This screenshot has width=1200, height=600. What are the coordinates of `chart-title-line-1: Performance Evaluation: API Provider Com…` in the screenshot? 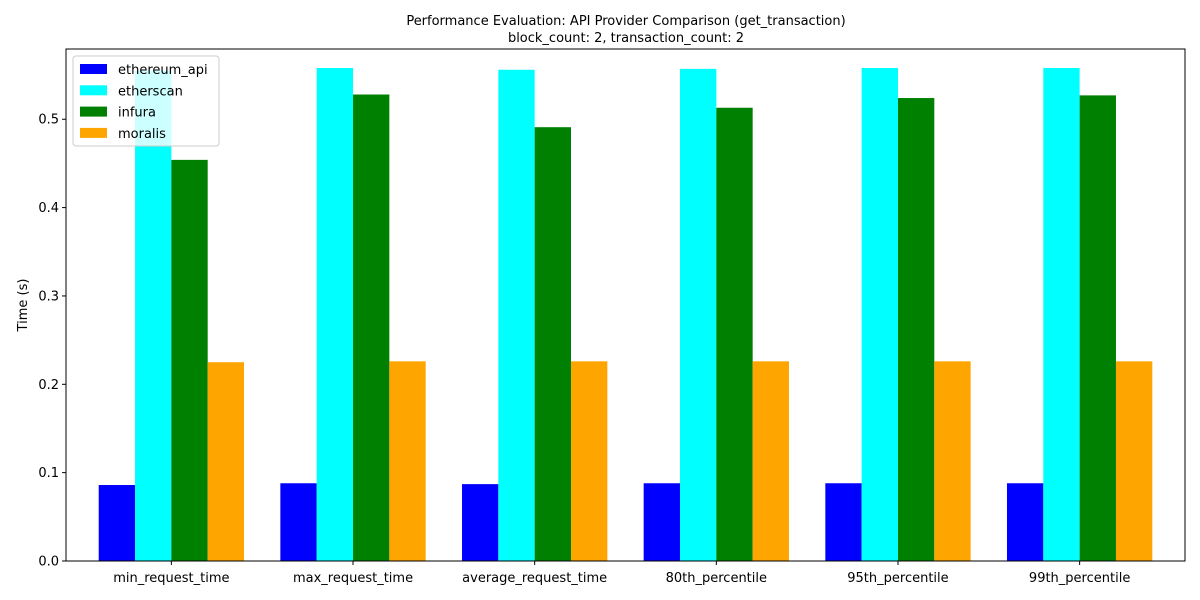 It's located at (625, 21).